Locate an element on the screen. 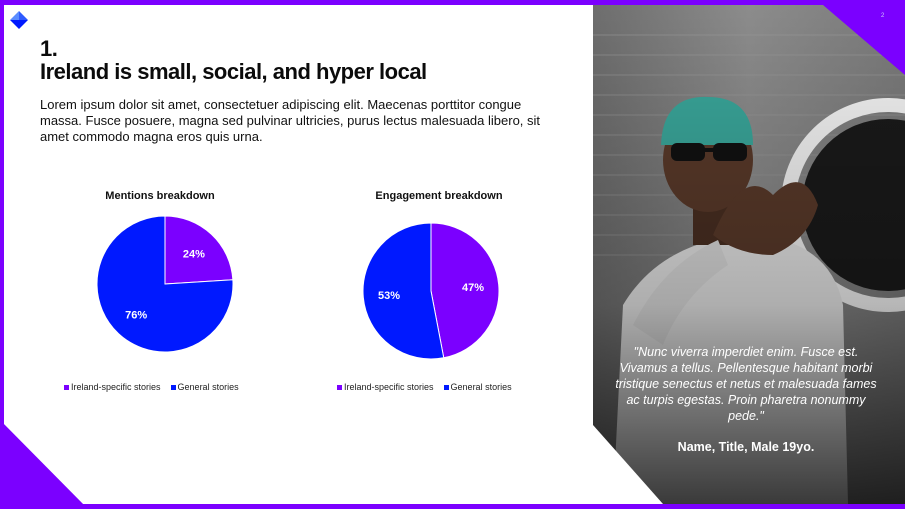 The width and height of the screenshot is (905, 509). pie-data-label: 76% is located at coordinates (136, 316).